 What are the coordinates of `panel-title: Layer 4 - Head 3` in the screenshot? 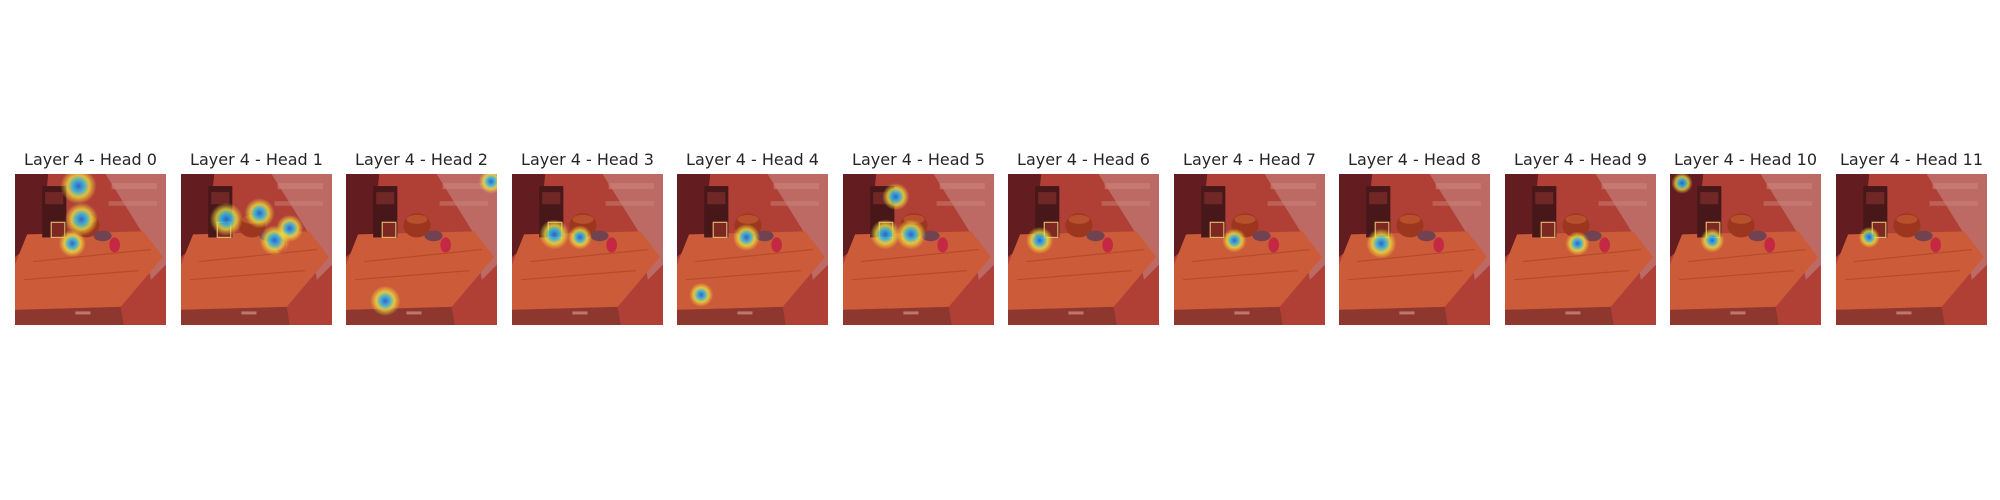 It's located at (587, 159).